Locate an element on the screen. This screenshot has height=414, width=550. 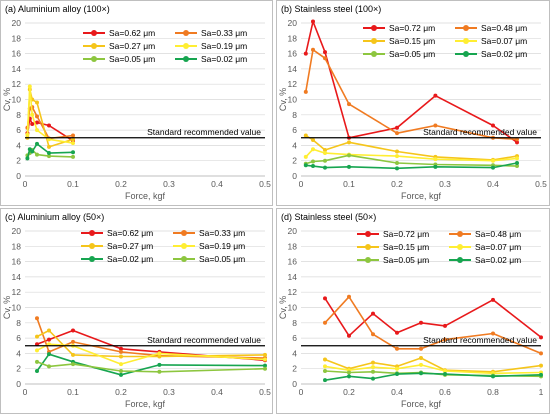
legend-entry: Sa=0.07 μm is located at coordinates (495, 247).